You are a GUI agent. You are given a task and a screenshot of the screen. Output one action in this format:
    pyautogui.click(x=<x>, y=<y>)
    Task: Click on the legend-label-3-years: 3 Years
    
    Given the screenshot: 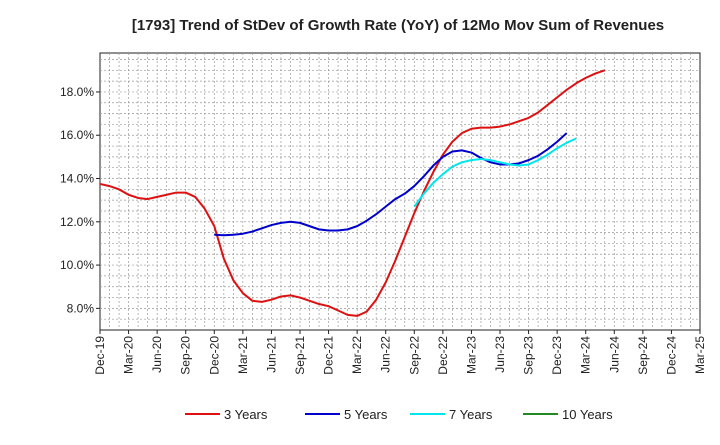 What is the action you would take?
    pyautogui.click(x=246, y=414)
    